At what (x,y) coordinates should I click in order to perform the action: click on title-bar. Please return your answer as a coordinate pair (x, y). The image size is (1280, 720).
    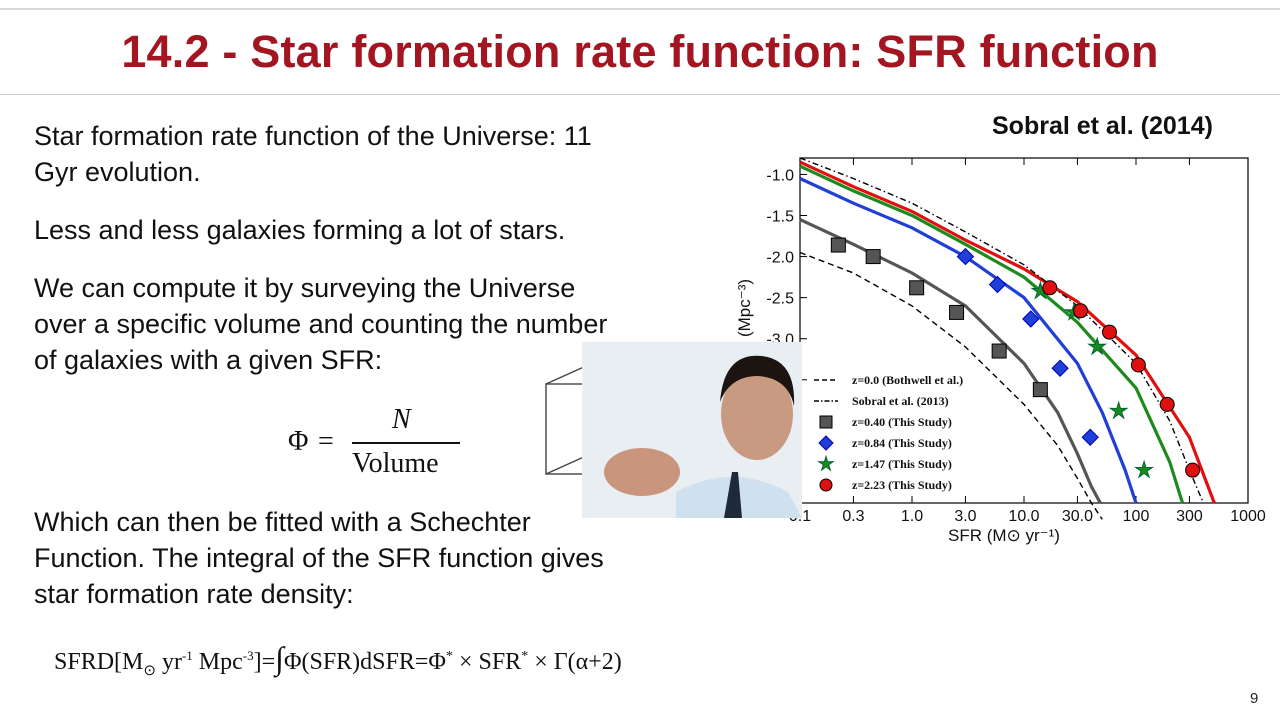
    Looking at the image, I should click on (640, 52).